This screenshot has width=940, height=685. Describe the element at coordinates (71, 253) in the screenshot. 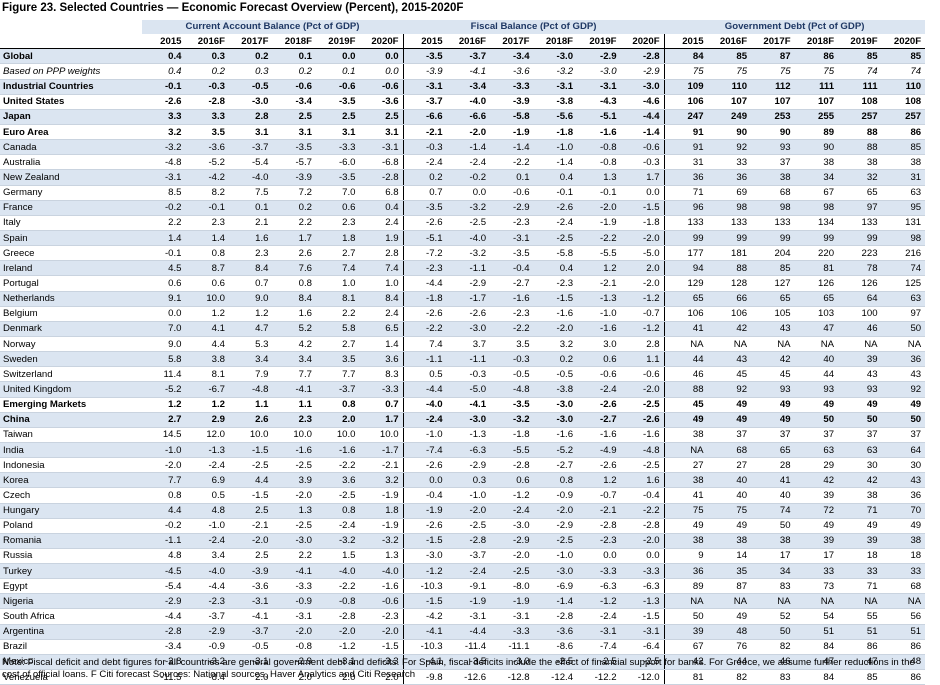

I see `country-name: Greece` at that location.